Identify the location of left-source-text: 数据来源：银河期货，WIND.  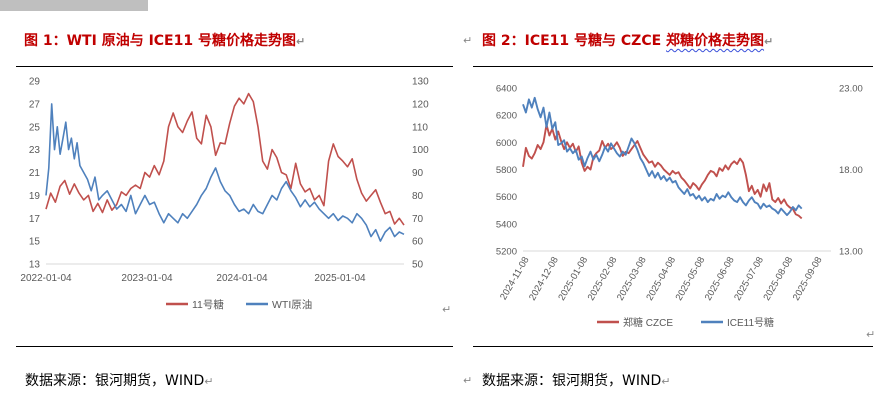
(115, 381).